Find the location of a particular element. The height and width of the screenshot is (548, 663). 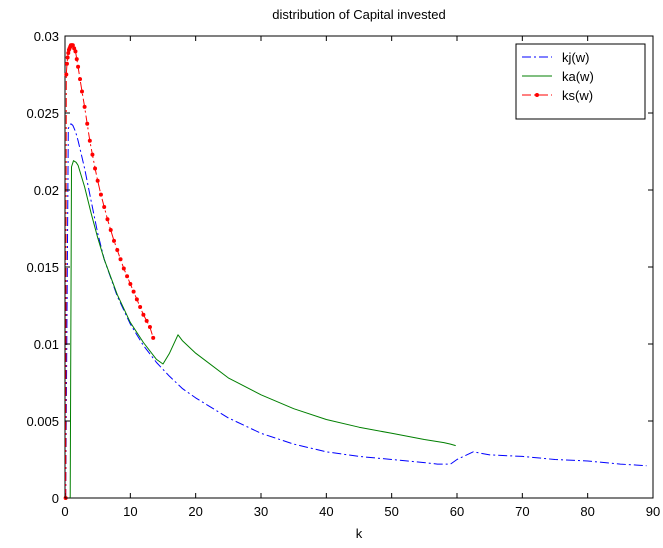

y-tick-label: 0 is located at coordinates (55, 498).